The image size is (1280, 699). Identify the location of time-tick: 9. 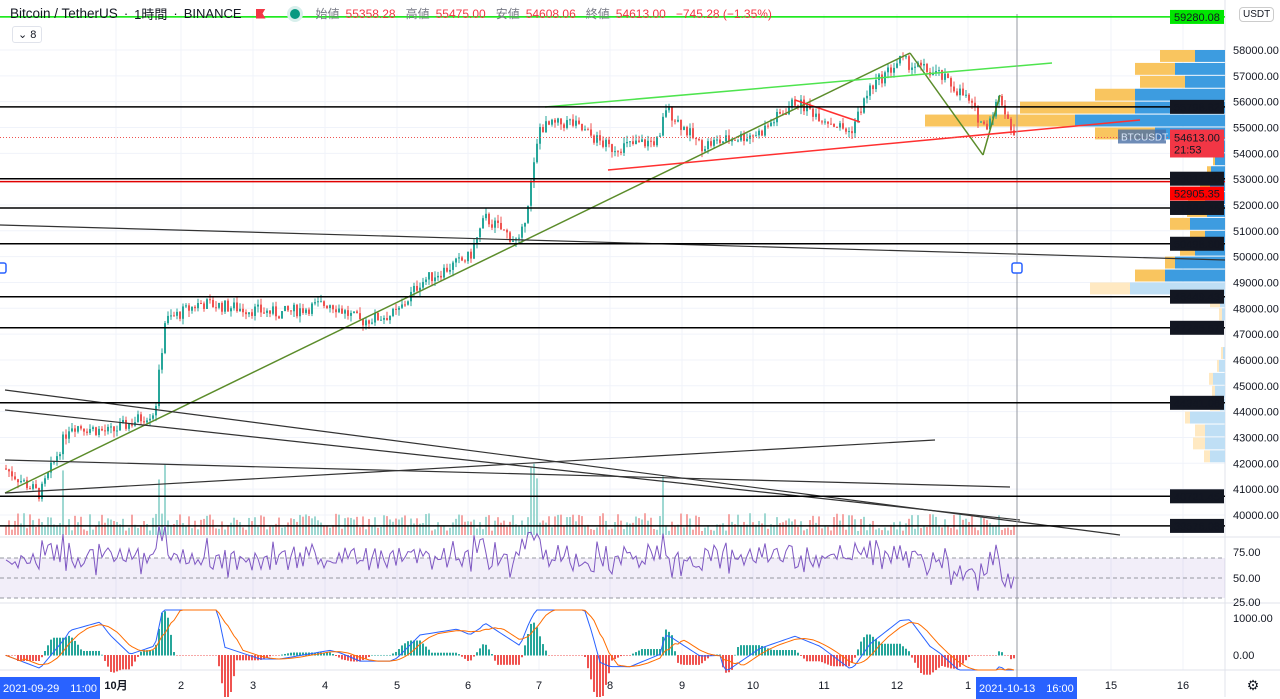
(682, 686).